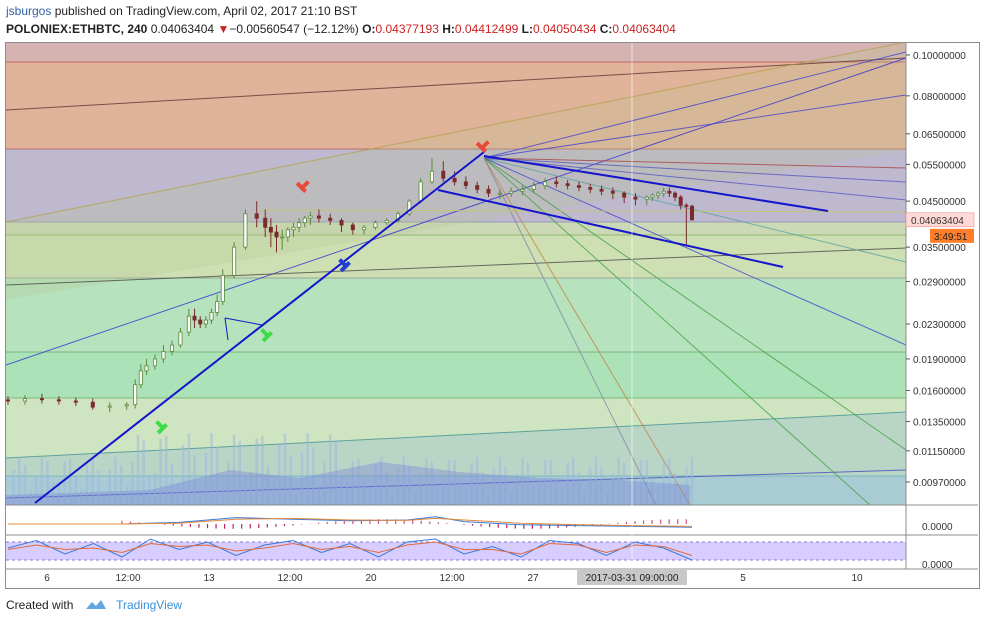 Image resolution: width=983 pixels, height=623 pixels. I want to click on y-tick-label: 0.08000000, so click(939, 97).